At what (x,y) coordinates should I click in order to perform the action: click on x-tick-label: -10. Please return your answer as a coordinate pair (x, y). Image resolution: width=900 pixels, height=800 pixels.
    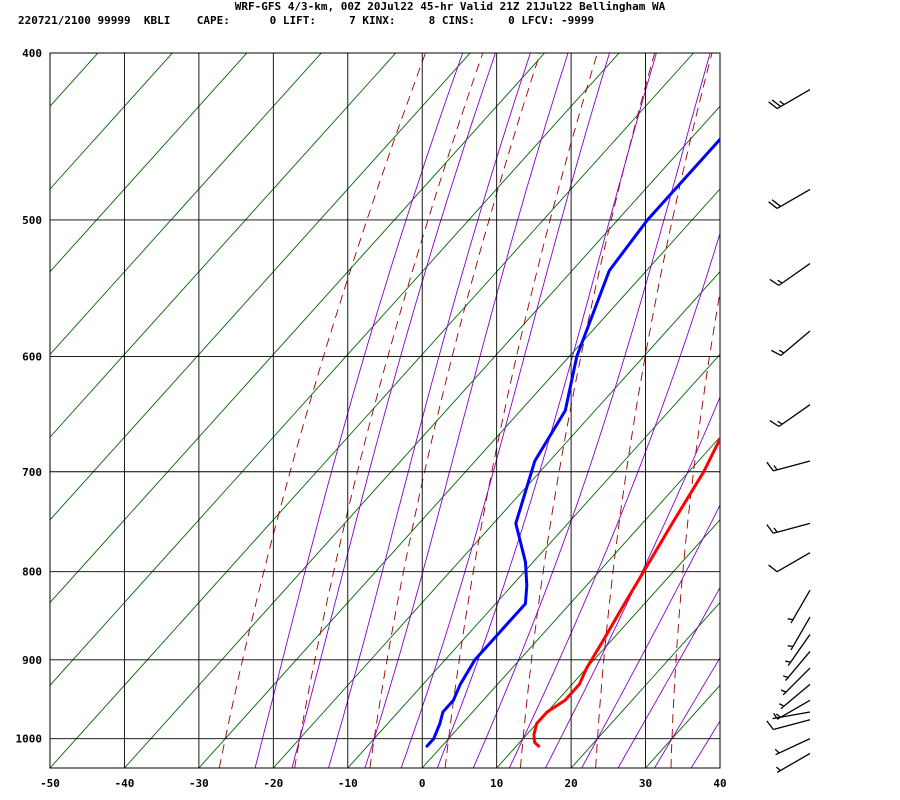
    Looking at the image, I should click on (348, 783).